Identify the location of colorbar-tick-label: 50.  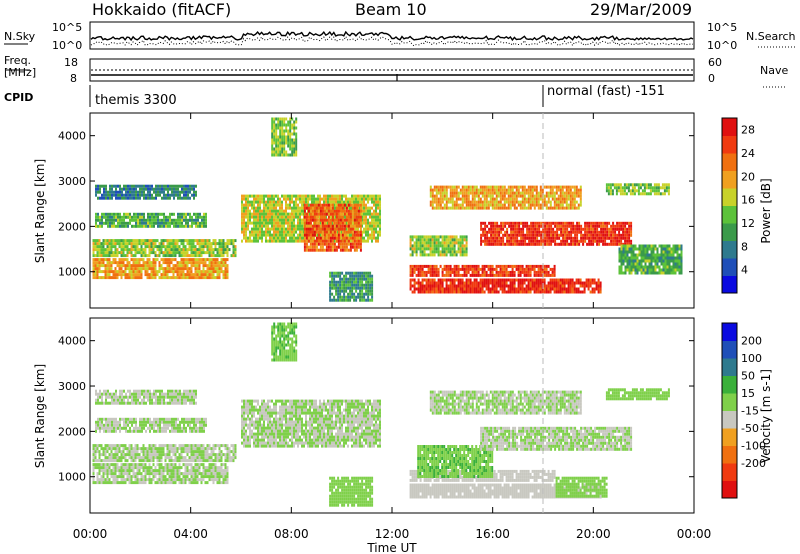
(748, 376).